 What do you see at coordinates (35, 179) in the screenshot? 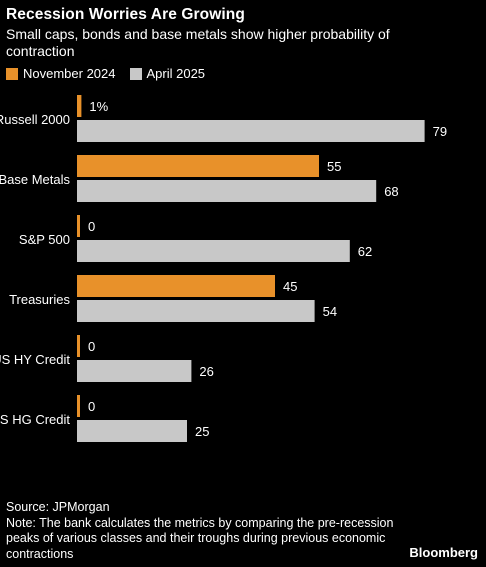
I see `category-label-base-metals: Base Metals` at bounding box center [35, 179].